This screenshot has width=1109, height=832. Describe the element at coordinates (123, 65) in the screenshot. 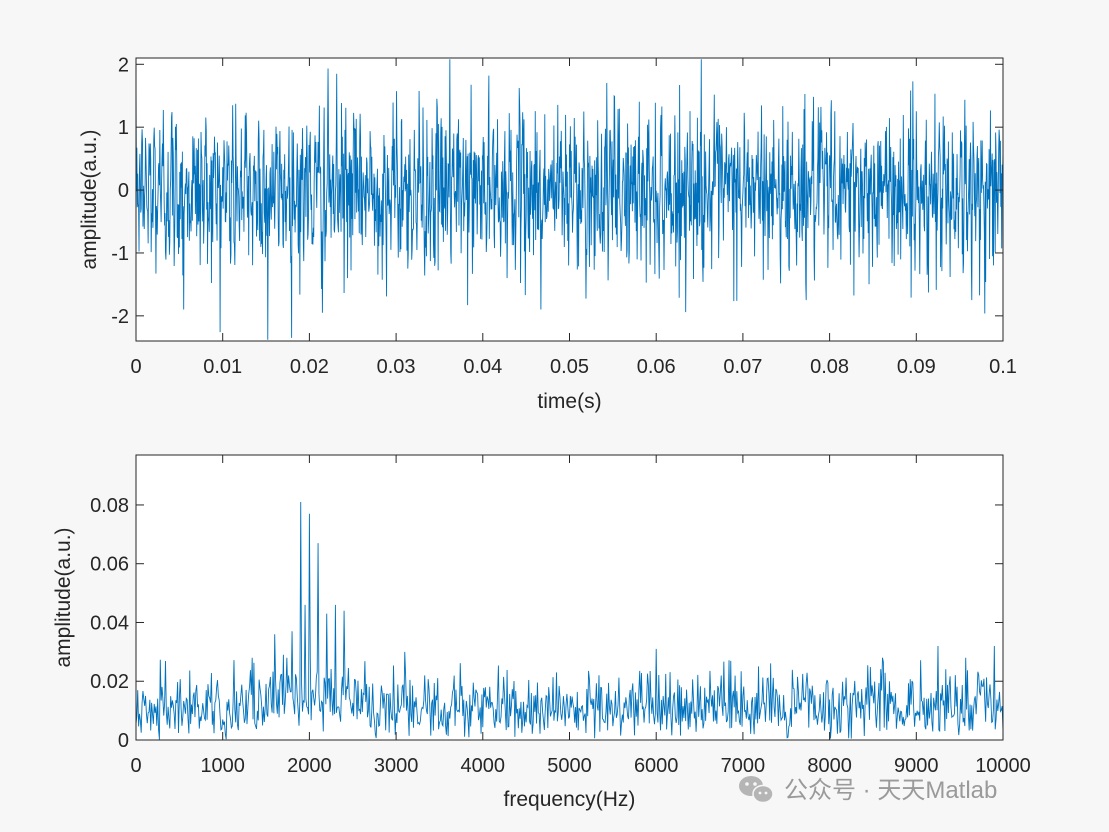

I see `y-tick-label: 2` at that location.